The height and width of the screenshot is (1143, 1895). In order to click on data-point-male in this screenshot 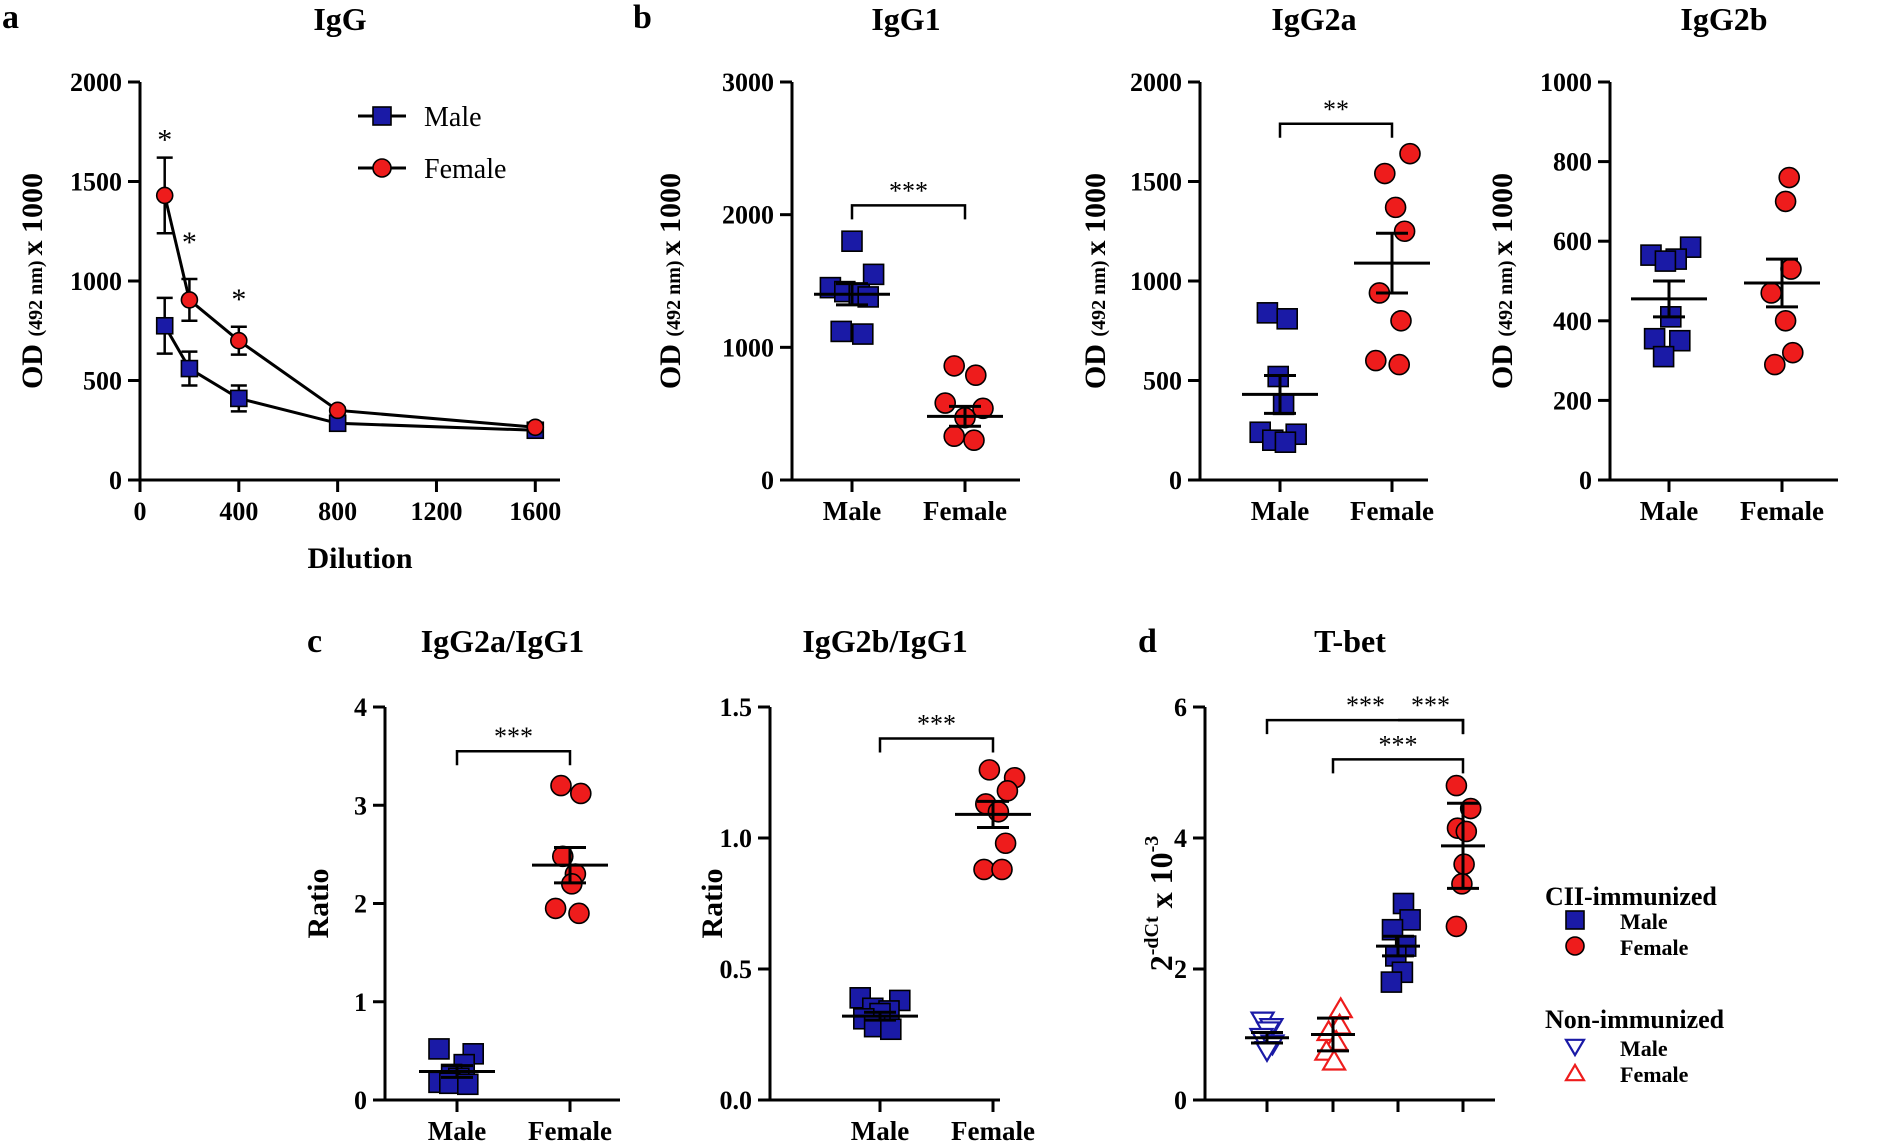, I will do `click(164, 325)`.